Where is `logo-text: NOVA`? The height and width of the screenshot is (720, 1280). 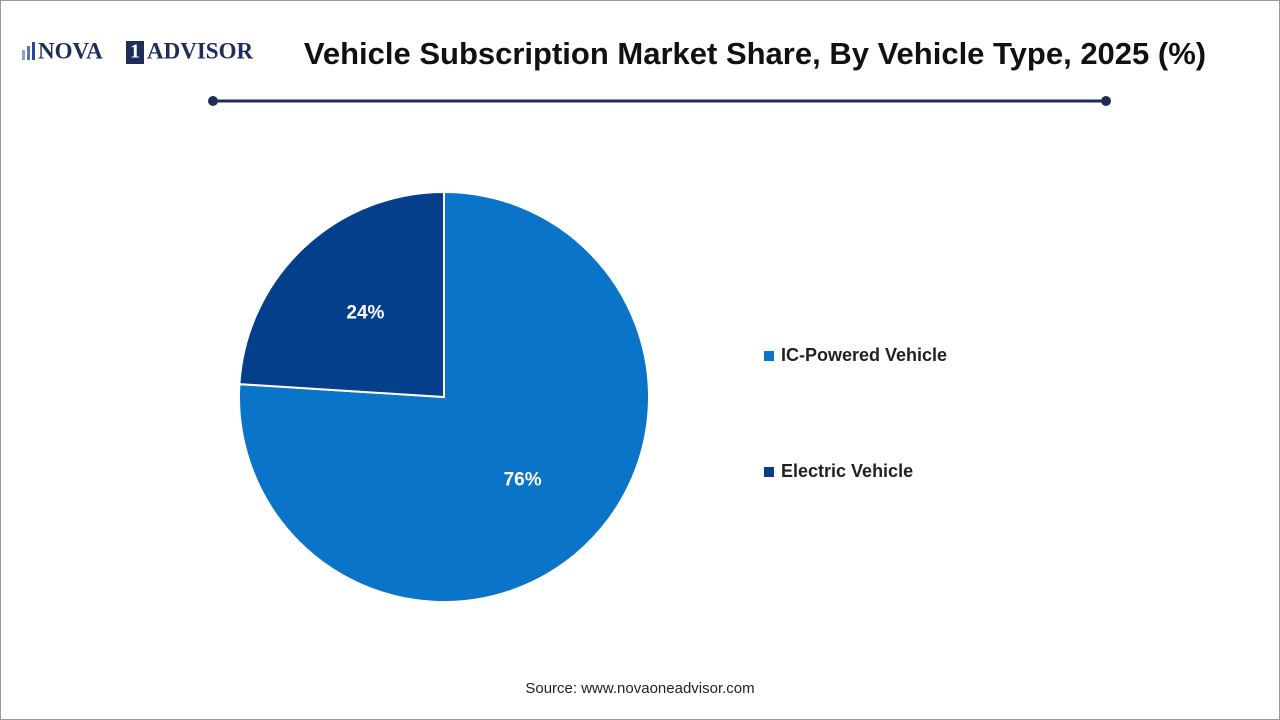 logo-text: NOVA is located at coordinates (70, 50).